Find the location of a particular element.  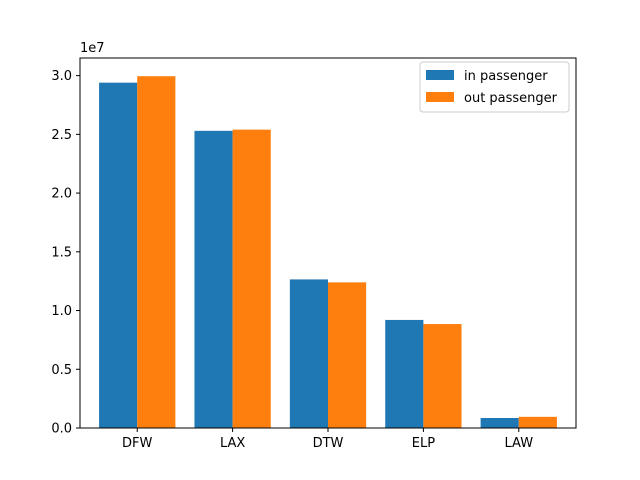

x-tick-label: LAX is located at coordinates (232, 443).